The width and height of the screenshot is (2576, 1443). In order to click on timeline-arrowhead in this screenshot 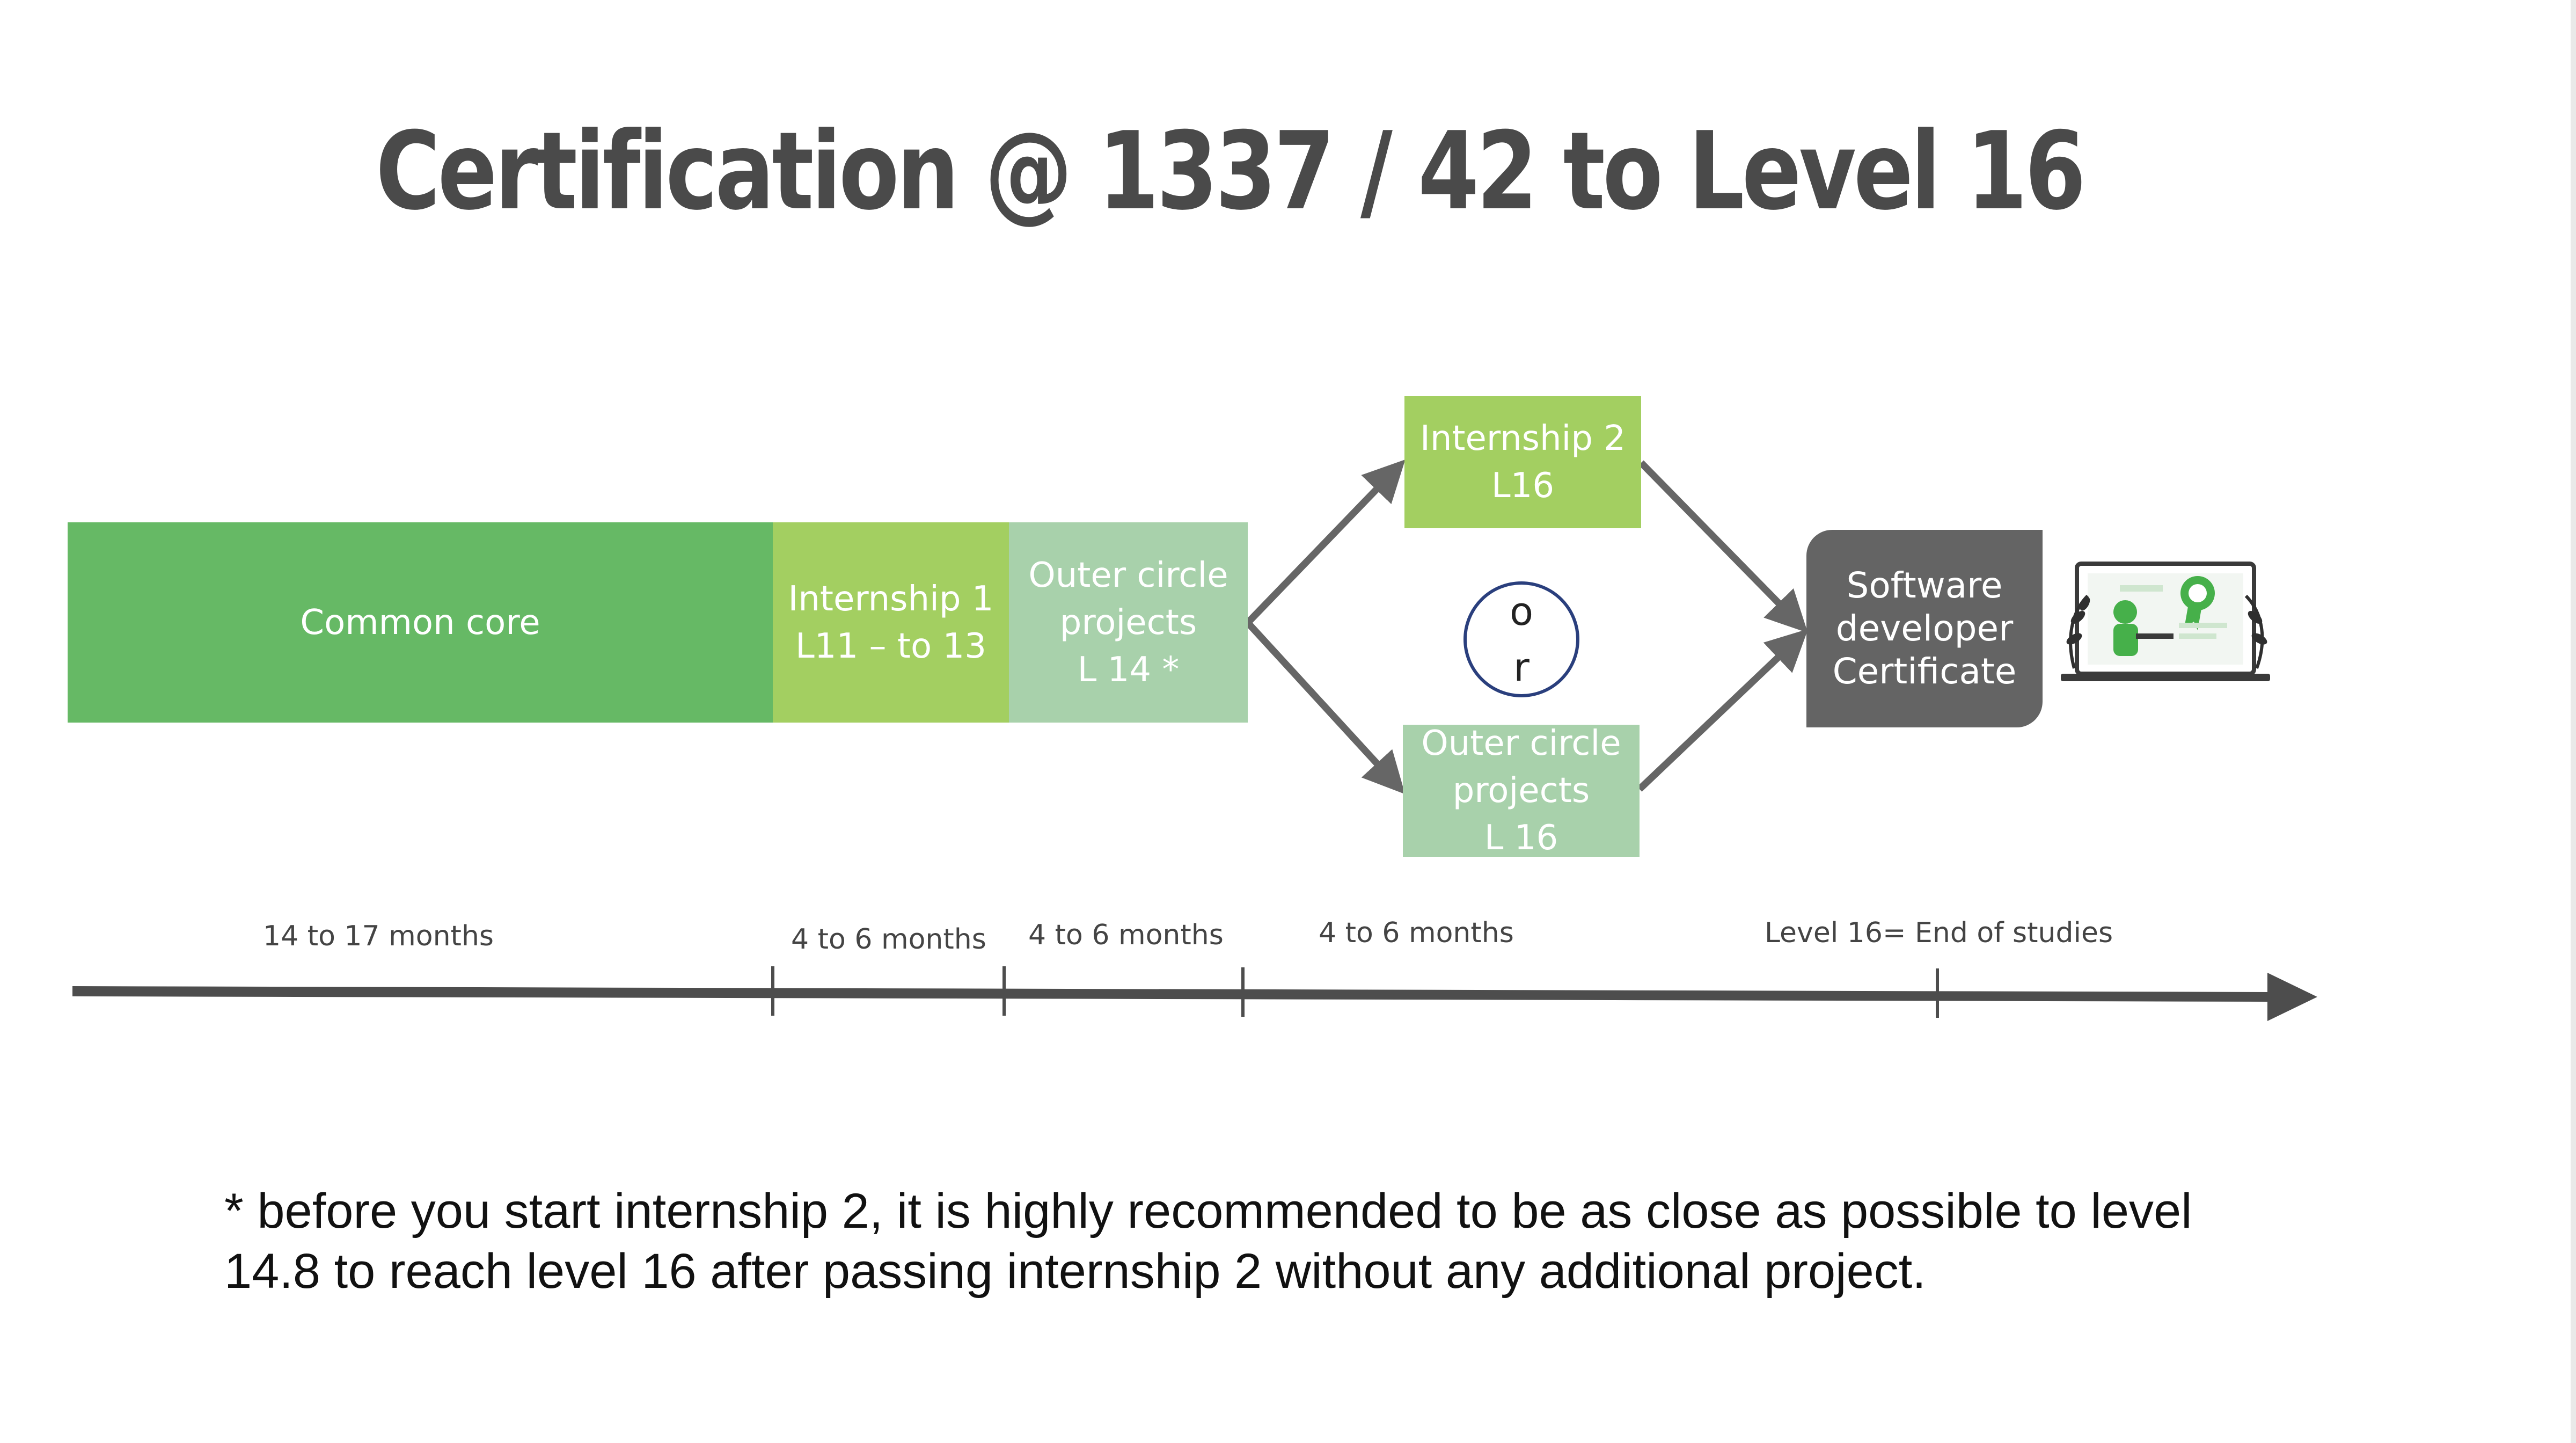, I will do `click(2292, 997)`.